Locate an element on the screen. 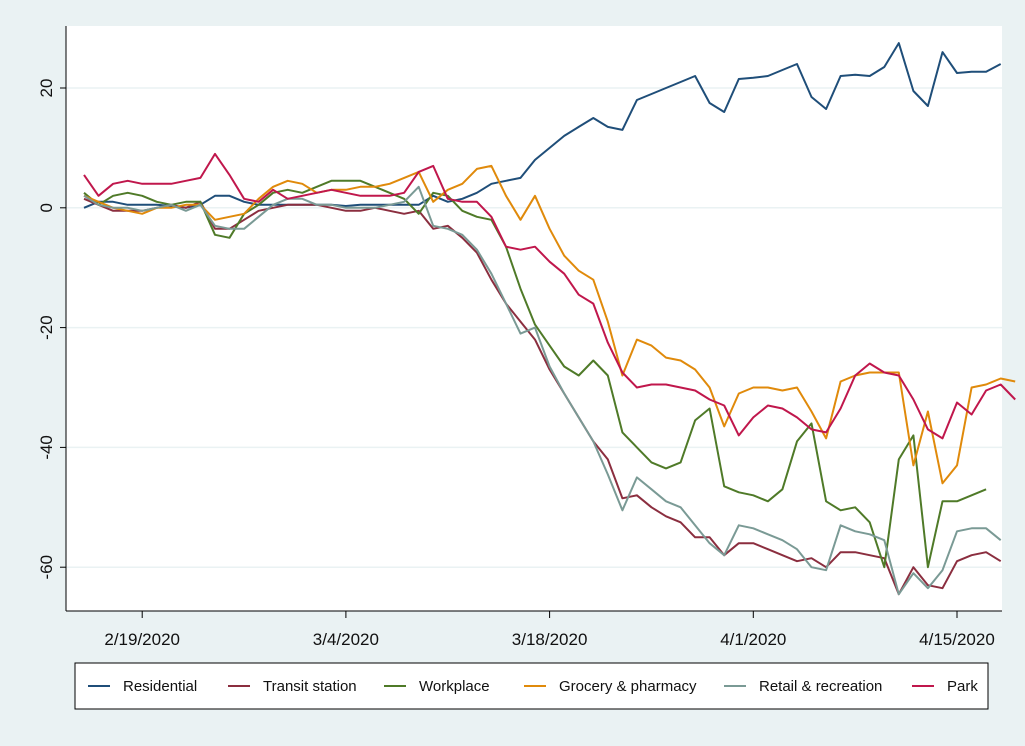  x-tick-label: 4/15/2020 is located at coordinates (957, 639).